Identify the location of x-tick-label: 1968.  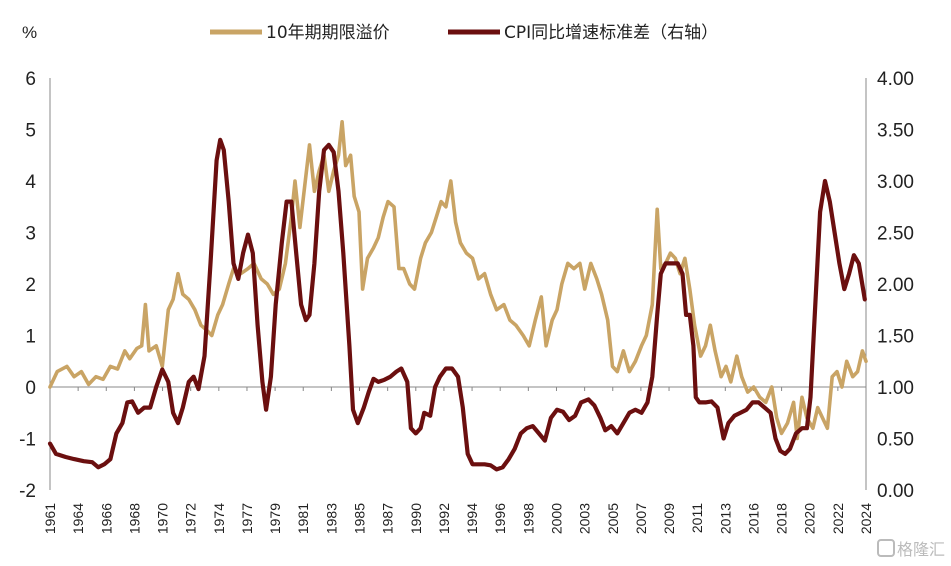
(134, 518).